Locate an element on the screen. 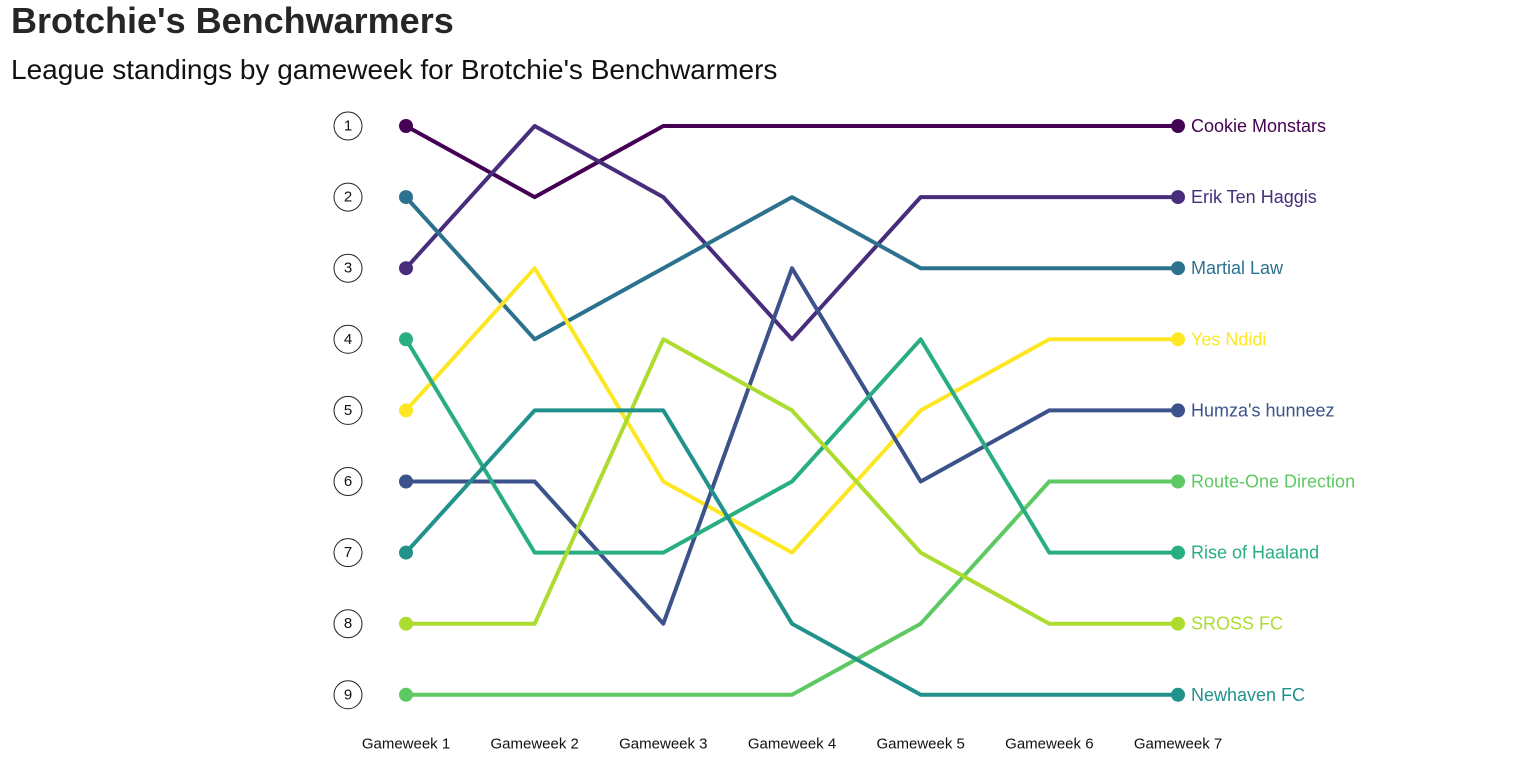  rank-label-8: 8 is located at coordinates (348, 623).